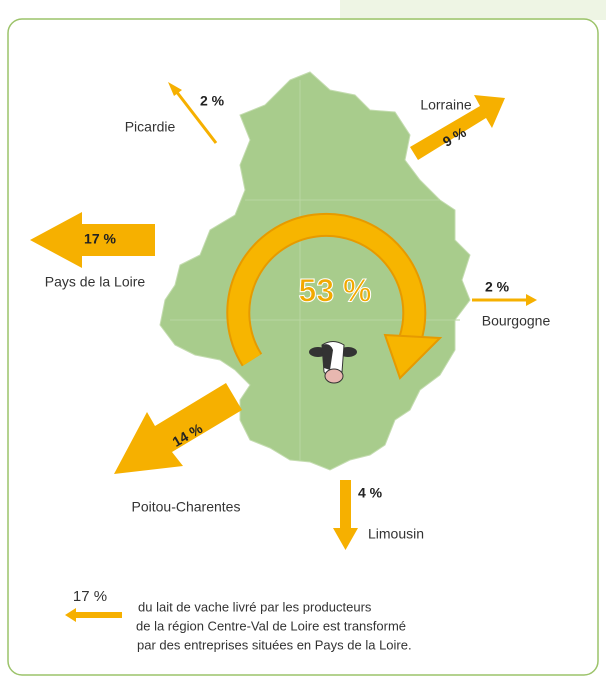  What do you see at coordinates (413, 356) in the screenshot?
I see `loop-arrow-head` at bounding box center [413, 356].